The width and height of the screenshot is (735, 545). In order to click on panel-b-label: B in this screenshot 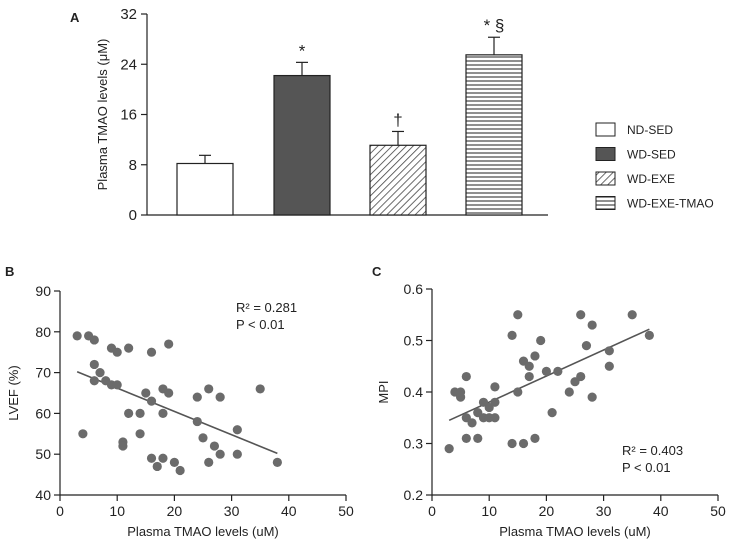, I will do `click(9, 271)`.